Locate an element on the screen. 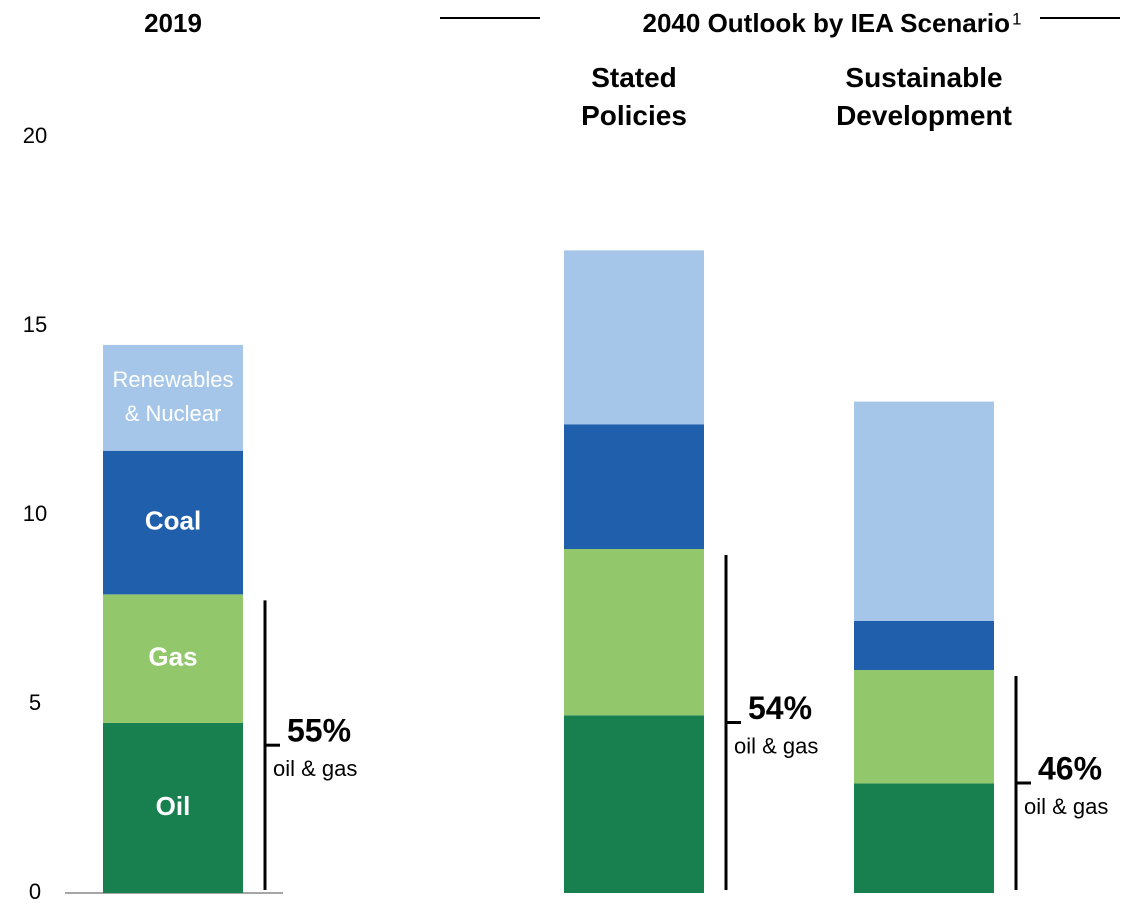 The image size is (1126, 906). group-title: 2040 Outlook by IEA Scenario is located at coordinates (827, 23).